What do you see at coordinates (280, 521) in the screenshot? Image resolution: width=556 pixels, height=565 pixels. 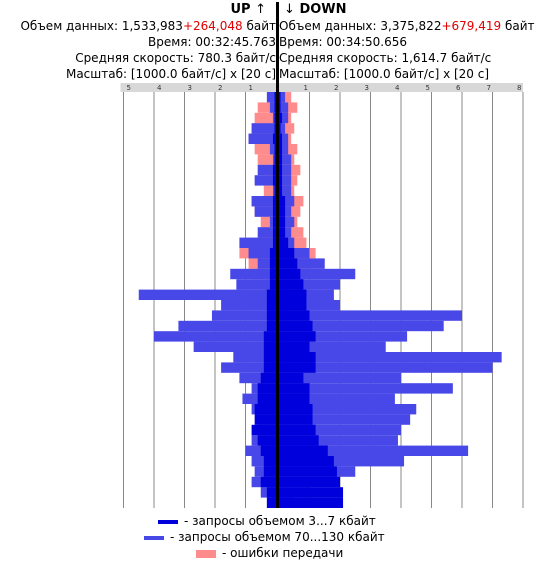 I see `legend-small-label: - запросы объемом 3...7 кбайт` at bounding box center [280, 521].